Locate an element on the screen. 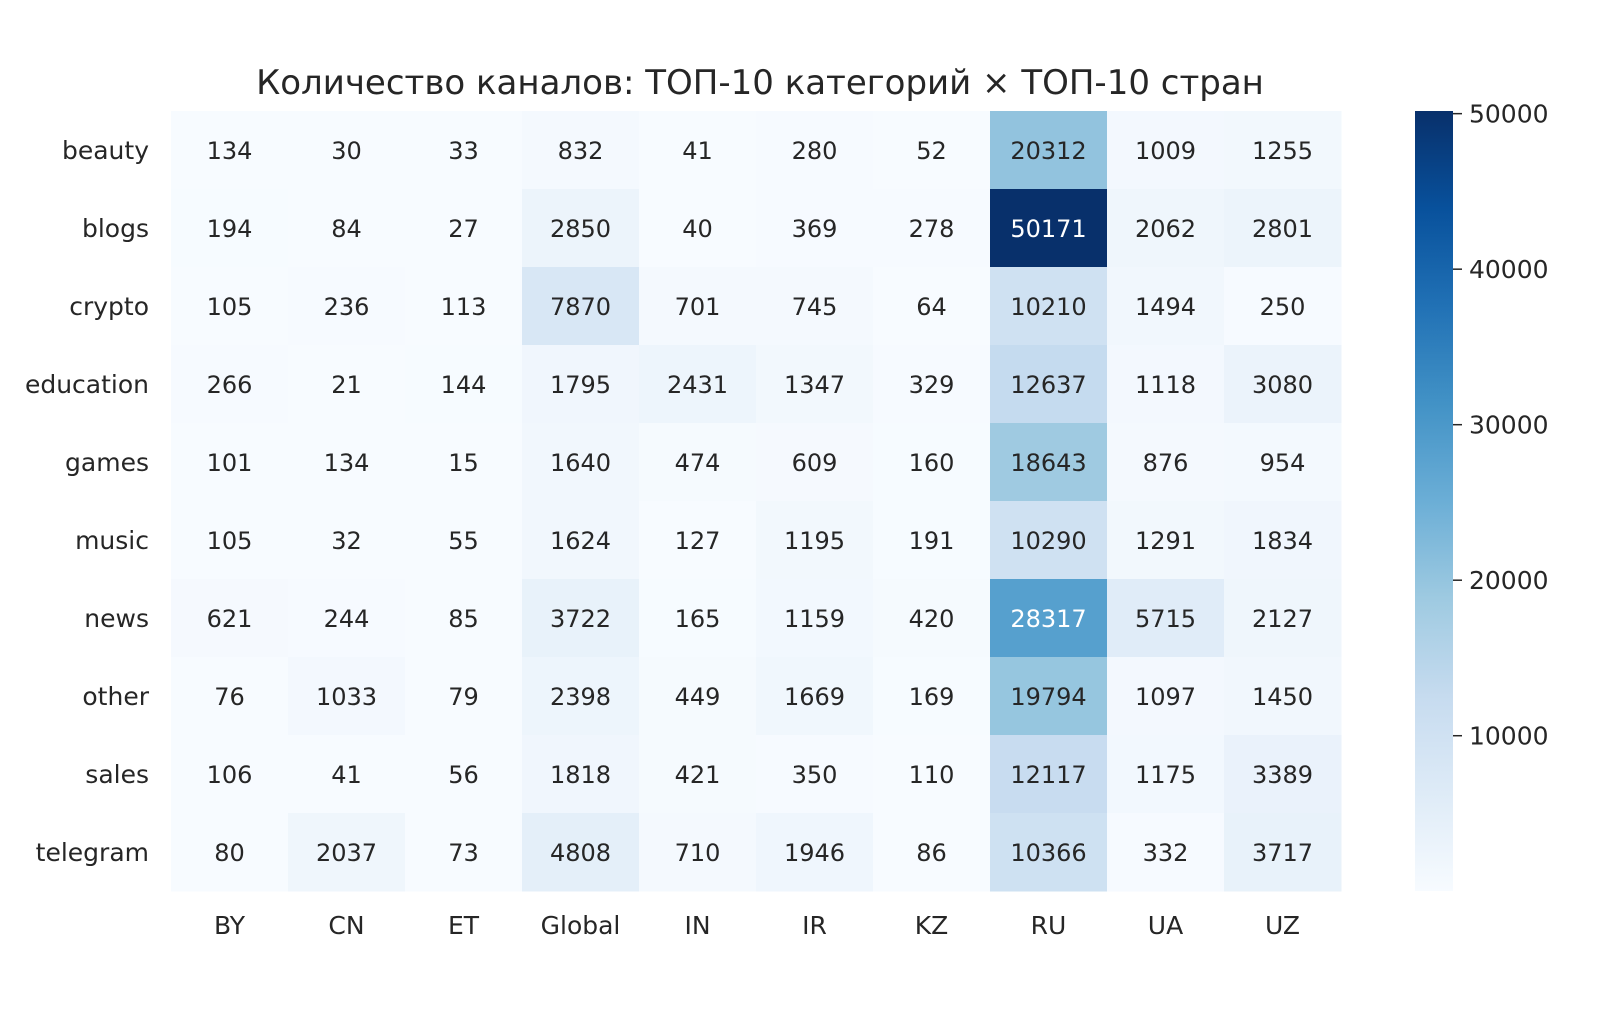 This screenshot has height=1030, width=1624. heatmap-cell-label: 52 is located at coordinates (931, 151).